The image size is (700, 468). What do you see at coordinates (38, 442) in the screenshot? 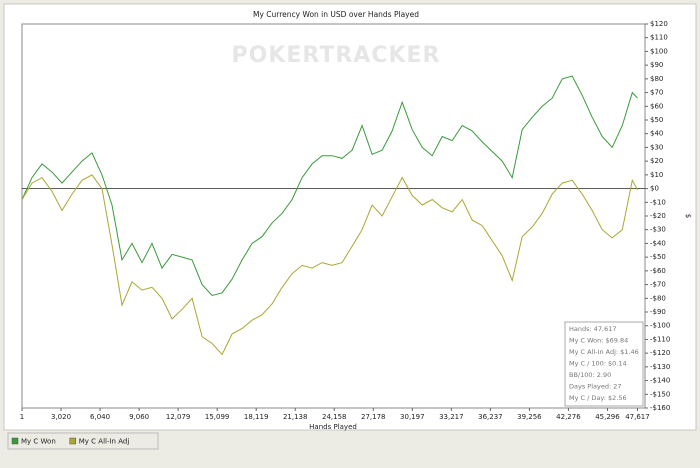
I see `legend-label: My C Won` at bounding box center [38, 442].